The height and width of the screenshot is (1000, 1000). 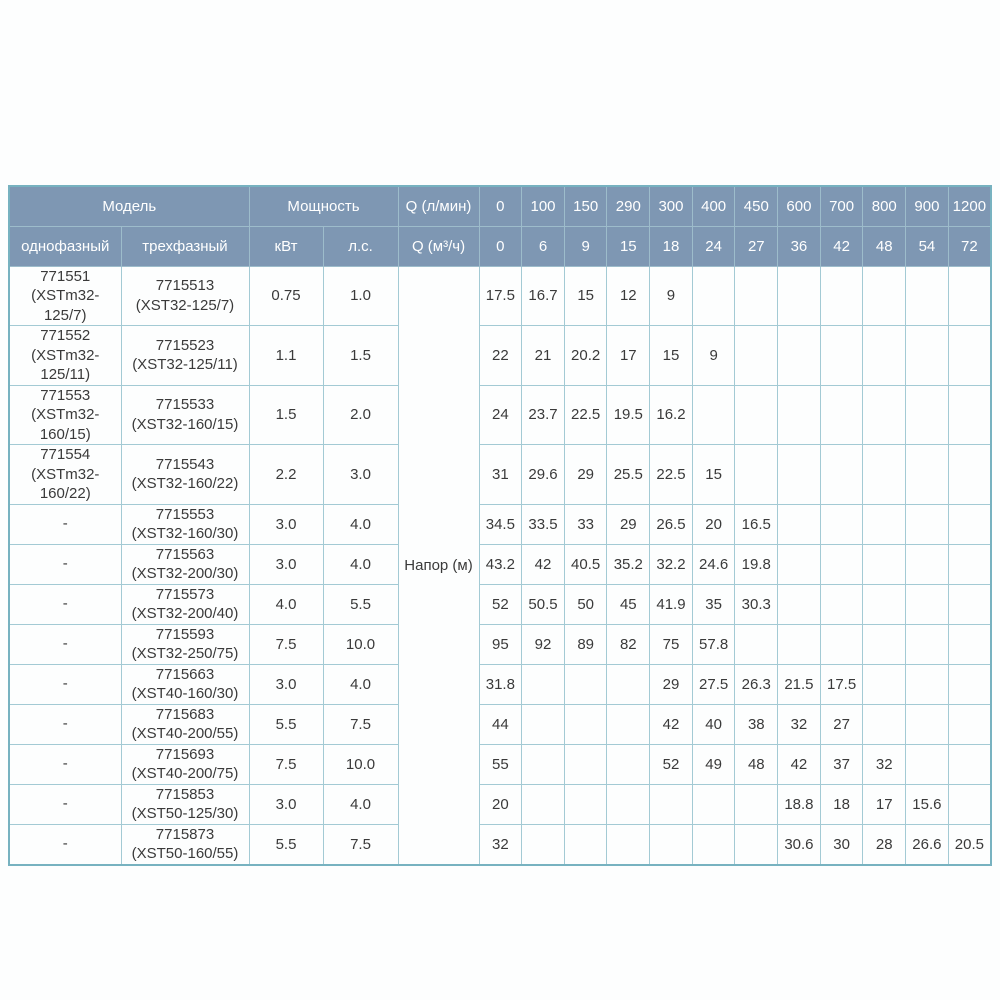 What do you see at coordinates (185, 524) in the screenshot?
I see `model-three-cell: 7715553 (XST32-160/30)` at bounding box center [185, 524].